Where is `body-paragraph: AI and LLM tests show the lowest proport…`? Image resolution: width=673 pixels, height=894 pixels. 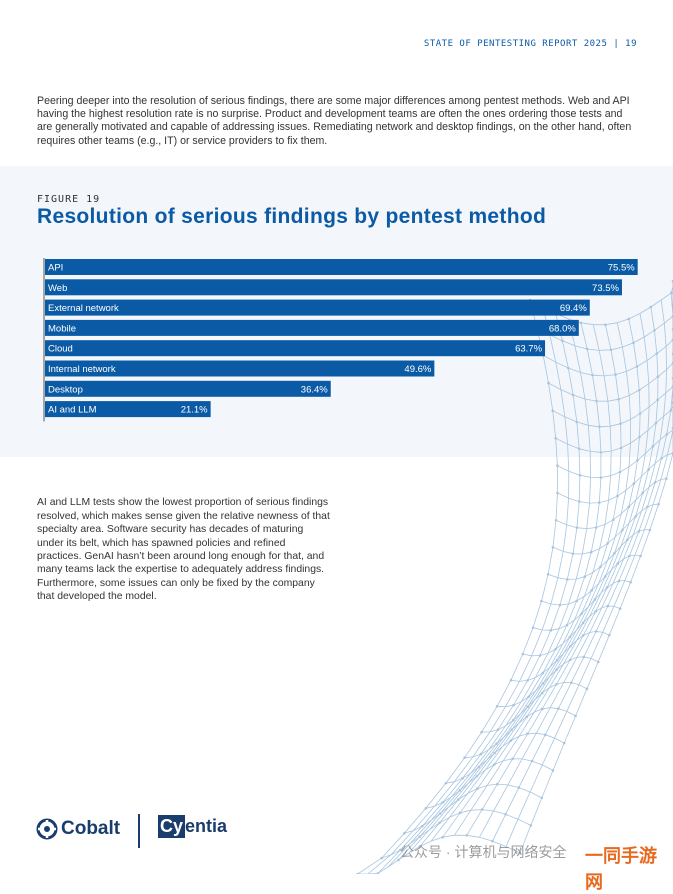
body-paragraph: AI and LLM tests show the lowest proport… is located at coordinates (183, 550).